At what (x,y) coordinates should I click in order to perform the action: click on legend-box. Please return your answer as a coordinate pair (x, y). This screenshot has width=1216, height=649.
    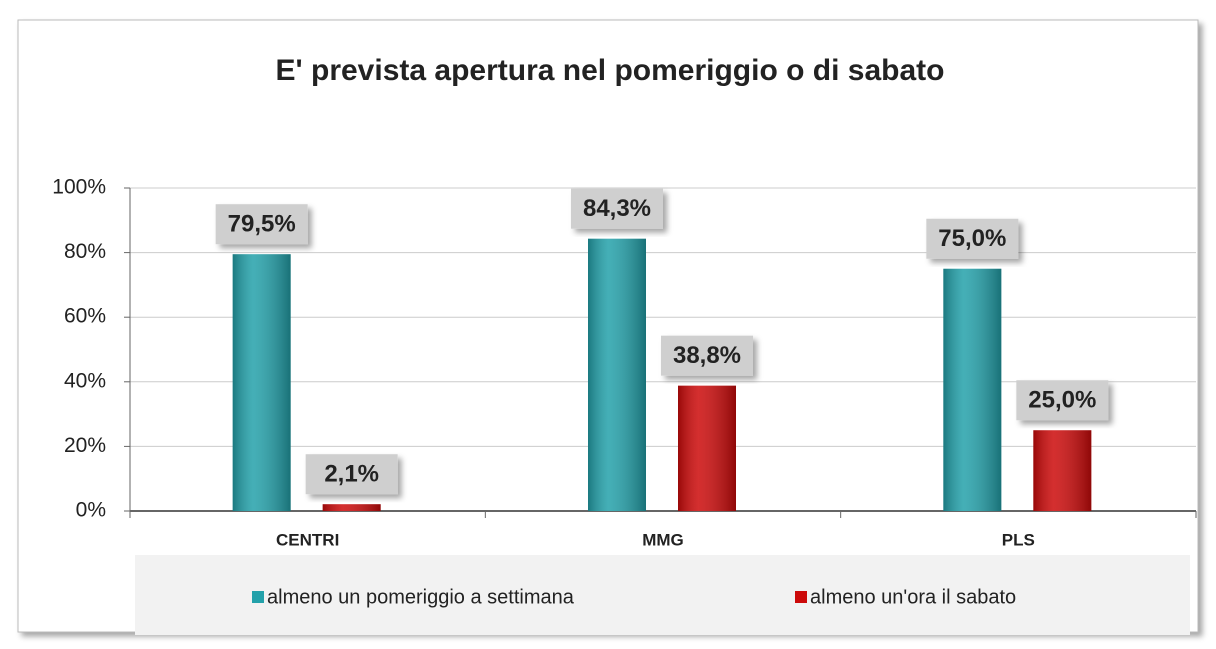
    Looking at the image, I should click on (662, 595).